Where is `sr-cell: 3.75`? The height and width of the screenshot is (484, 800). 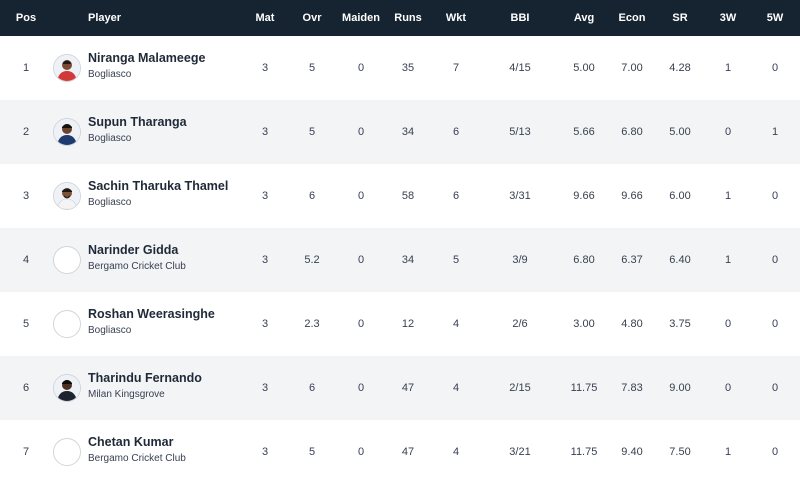
sr-cell: 3.75 is located at coordinates (680, 324).